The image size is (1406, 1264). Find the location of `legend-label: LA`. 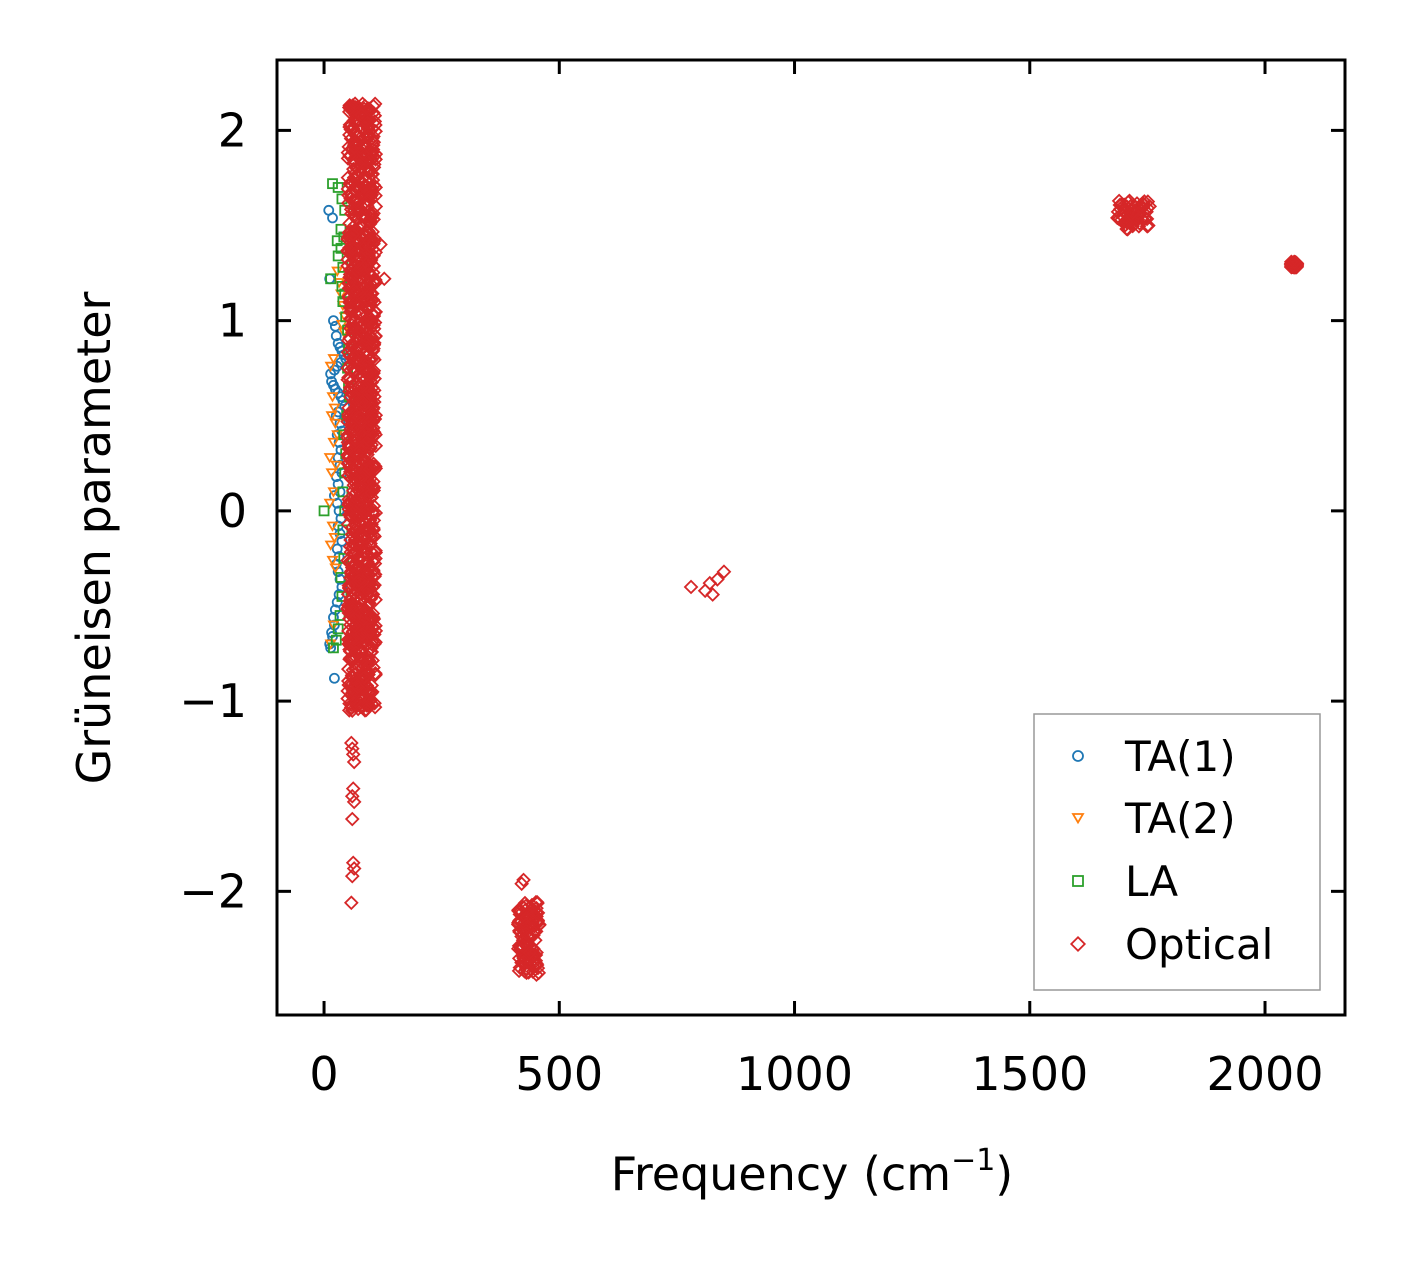

legend-label: LA is located at coordinates (1151, 881).